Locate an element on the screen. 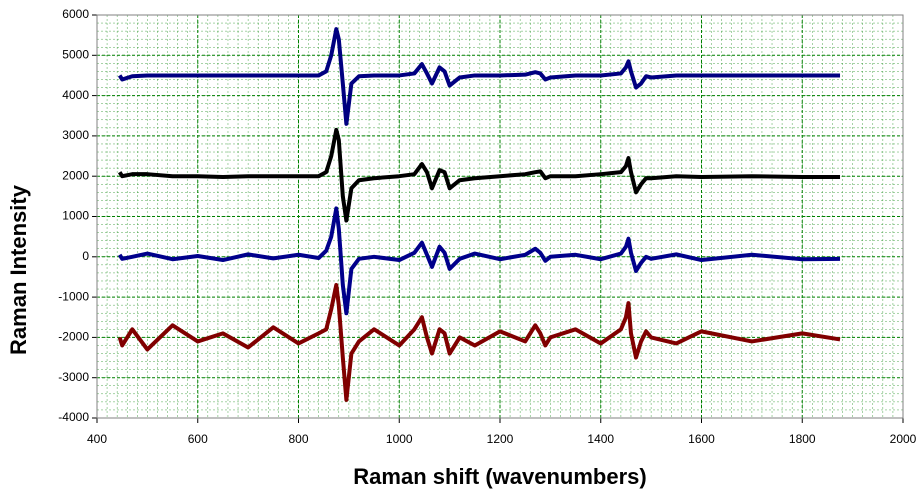 This screenshot has width=923, height=495. y-tick-label: 1000 is located at coordinates (75, 216).